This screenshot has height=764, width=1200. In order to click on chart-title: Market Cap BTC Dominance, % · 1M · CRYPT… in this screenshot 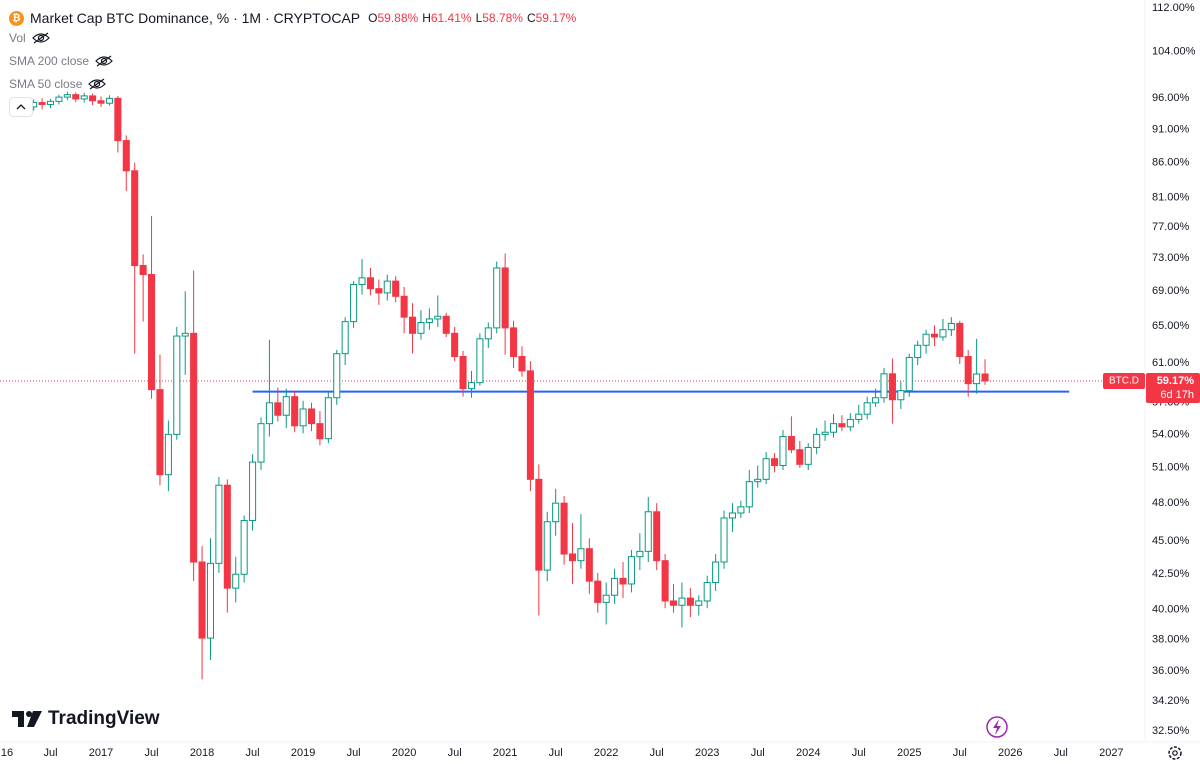, I will do `click(195, 18)`.